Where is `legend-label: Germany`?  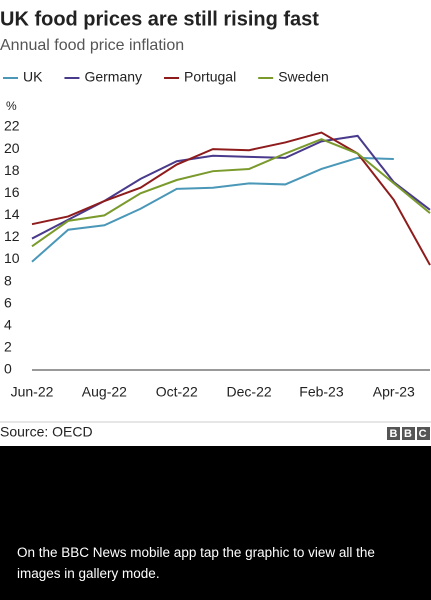
legend-label: Germany is located at coordinates (113, 77).